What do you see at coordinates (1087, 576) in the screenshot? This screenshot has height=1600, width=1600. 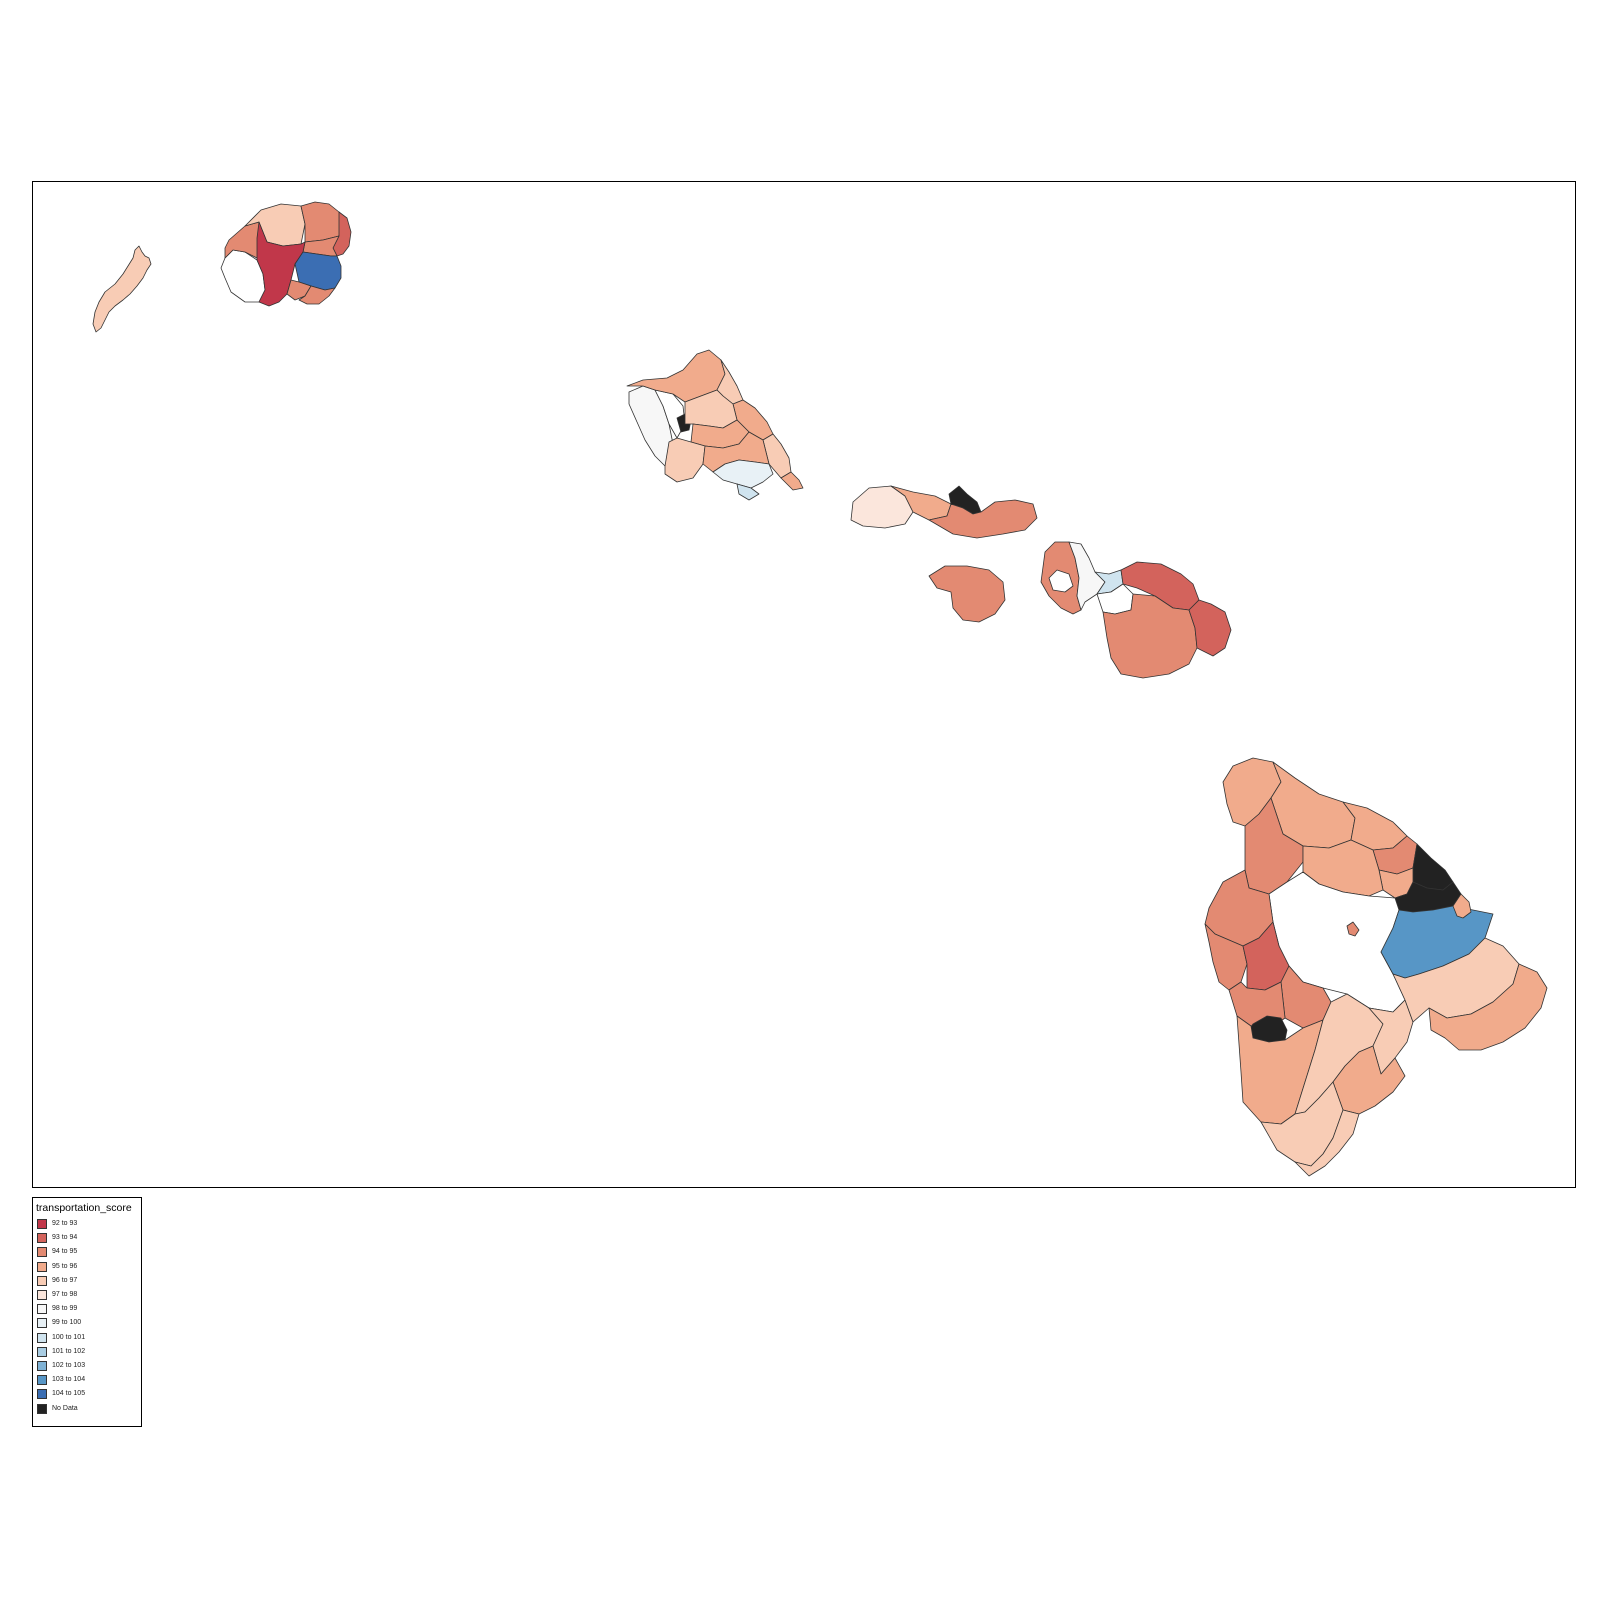 I see `region-maui-isthmus` at bounding box center [1087, 576].